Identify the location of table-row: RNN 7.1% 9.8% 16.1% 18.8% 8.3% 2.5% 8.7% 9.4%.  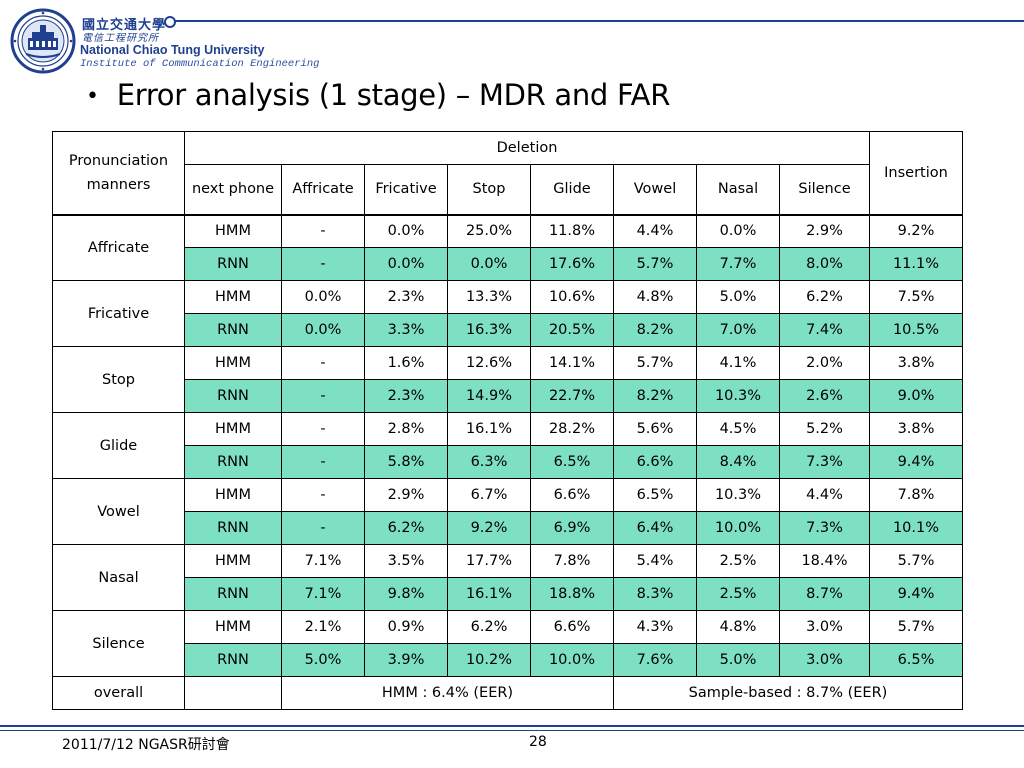
(508, 594).